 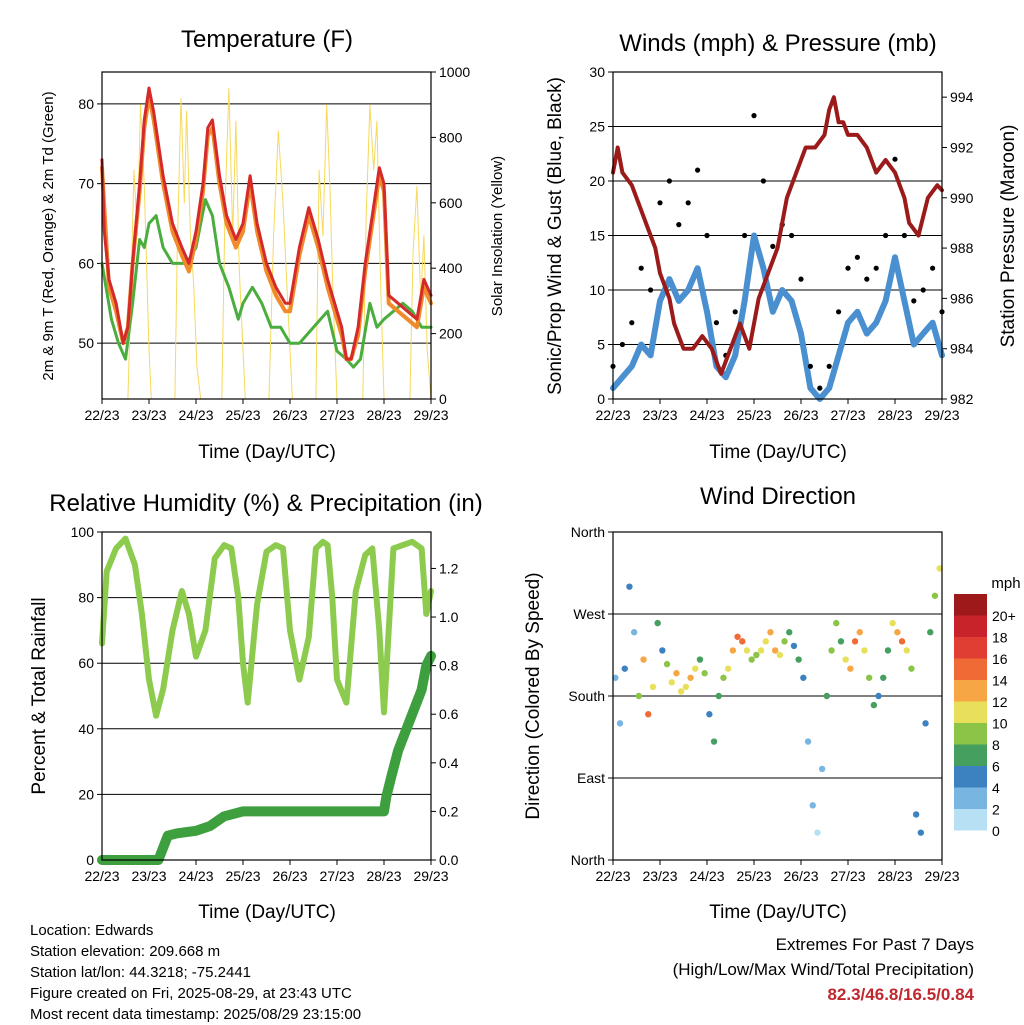 What do you see at coordinates (962, 147) in the screenshot?
I see `y2-tick-label: 992` at bounding box center [962, 147].